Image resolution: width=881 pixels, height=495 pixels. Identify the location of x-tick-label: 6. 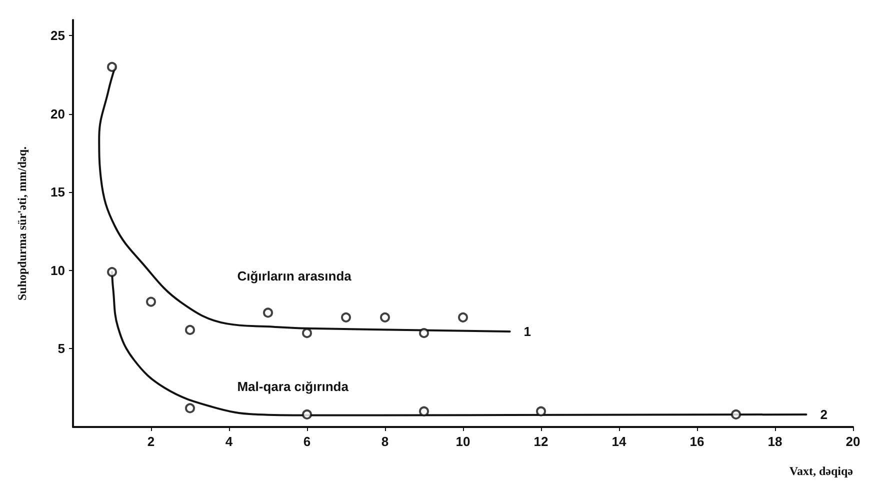
(307, 441).